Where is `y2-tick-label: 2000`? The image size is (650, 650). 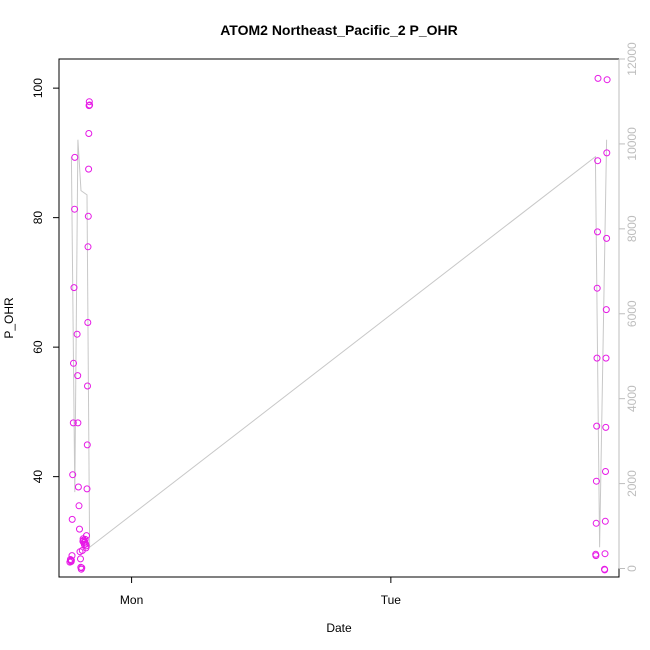 y2-tick-label: 2000 is located at coordinates (632, 483).